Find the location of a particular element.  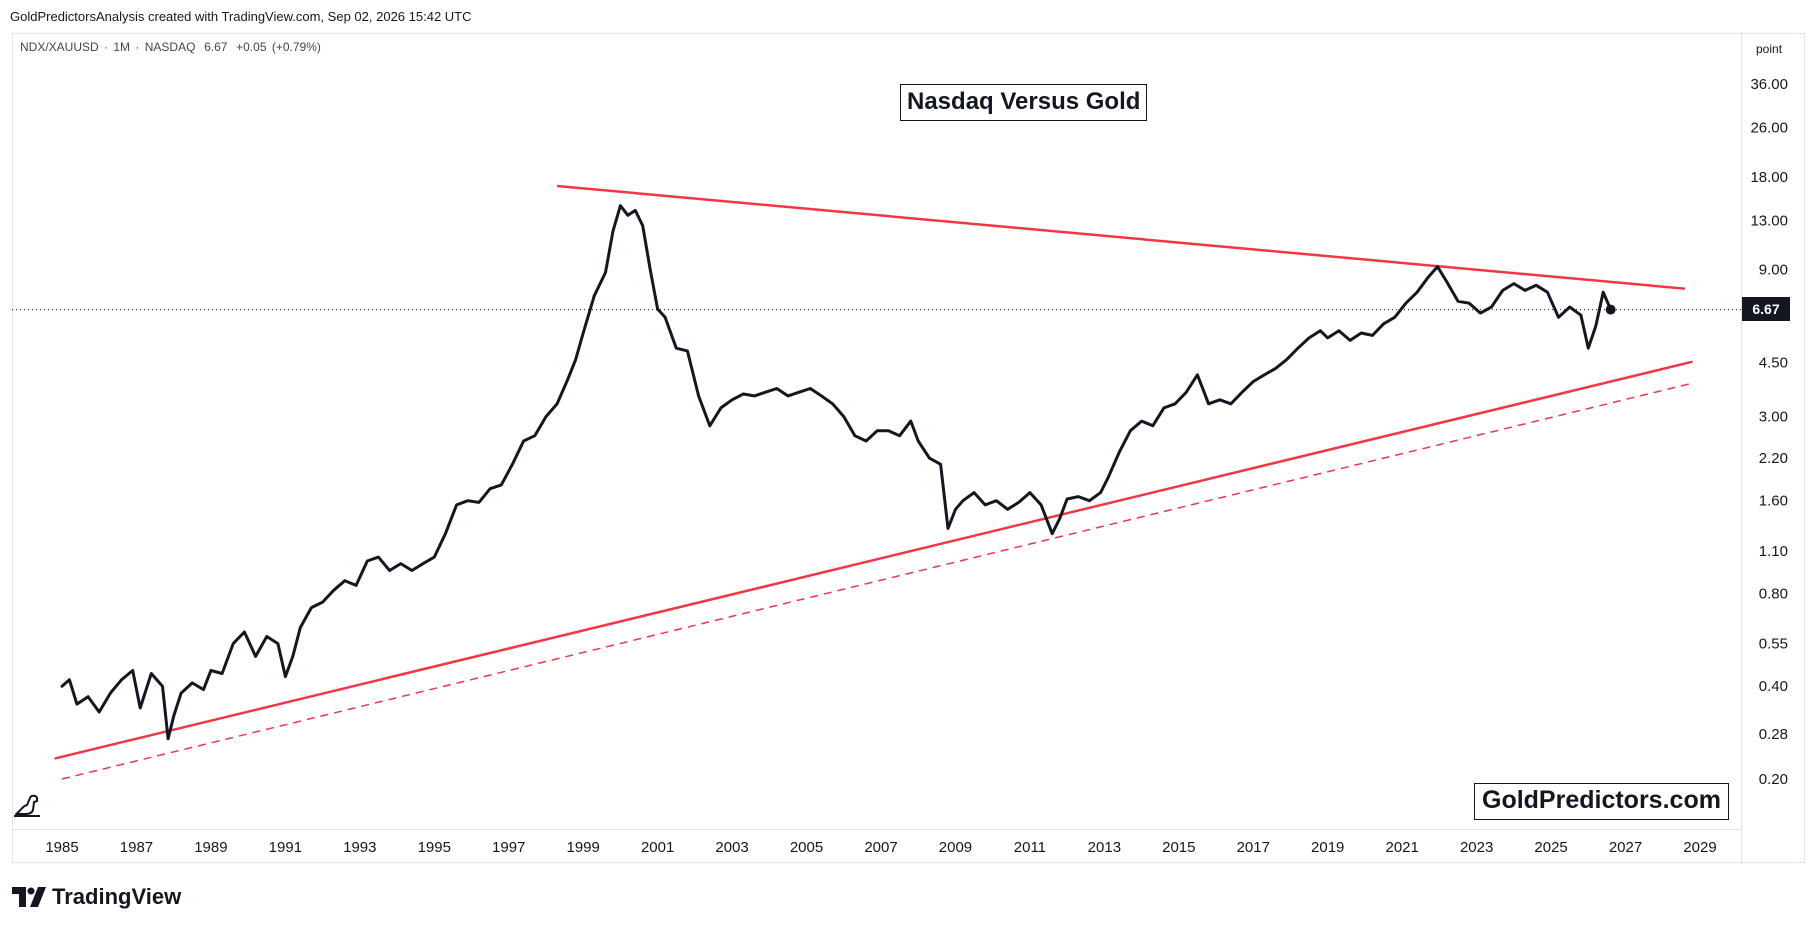

tradingview-wordmark: TradingView is located at coordinates (117, 896).